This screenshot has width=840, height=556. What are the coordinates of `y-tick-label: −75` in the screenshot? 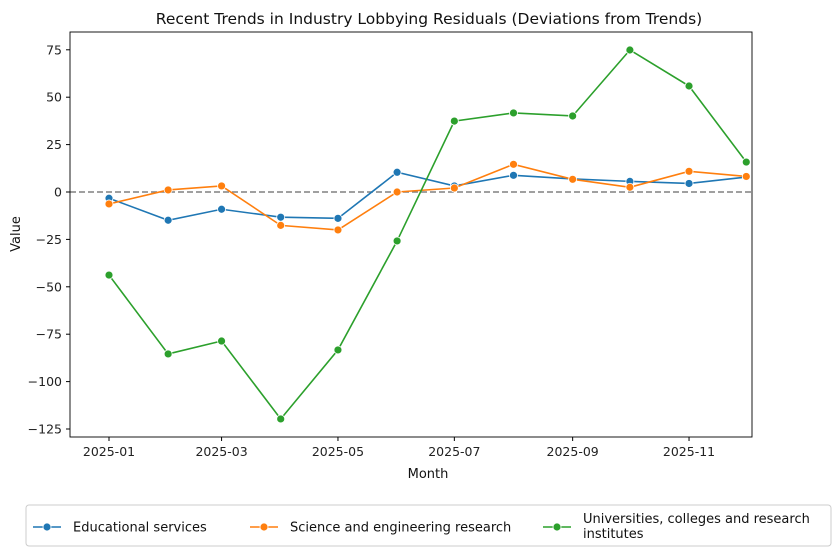 It's located at (49, 334).